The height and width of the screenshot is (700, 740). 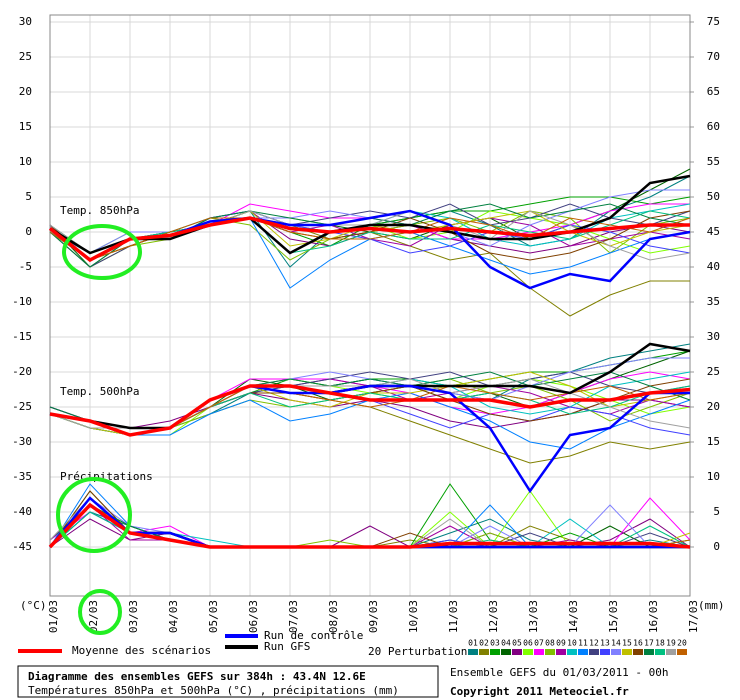 I want to click on legend-label: 16, so click(x=638, y=643).